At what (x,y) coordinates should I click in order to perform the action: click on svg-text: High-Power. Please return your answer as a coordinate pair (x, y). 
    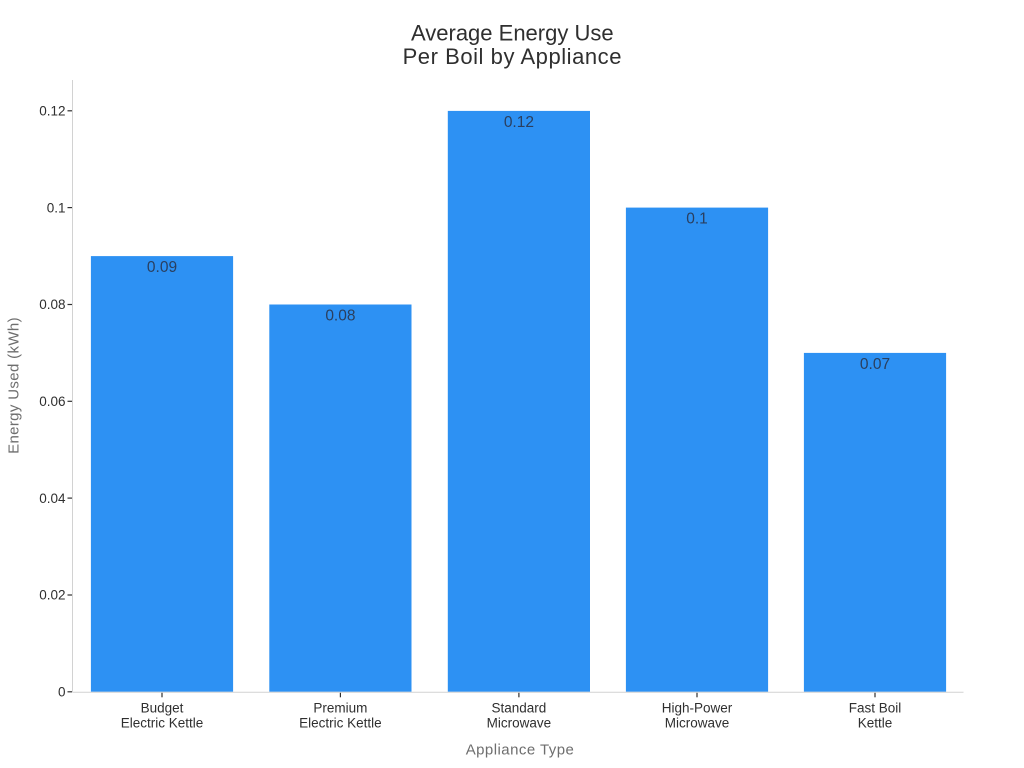
    Looking at the image, I should click on (697, 708).